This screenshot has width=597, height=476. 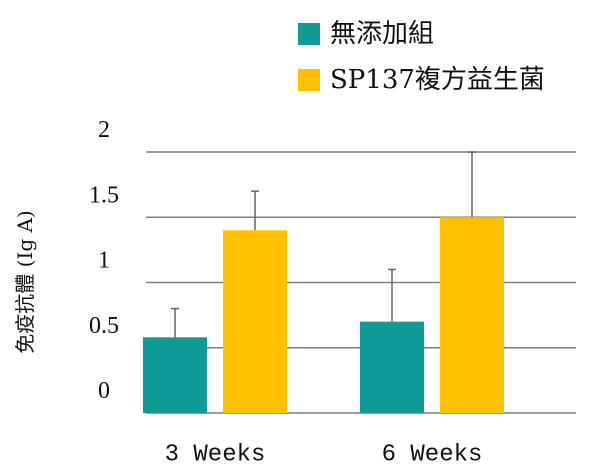 What do you see at coordinates (25, 281) in the screenshot?
I see `y-axis-label: 免疫抗體 (Ig A)` at bounding box center [25, 281].